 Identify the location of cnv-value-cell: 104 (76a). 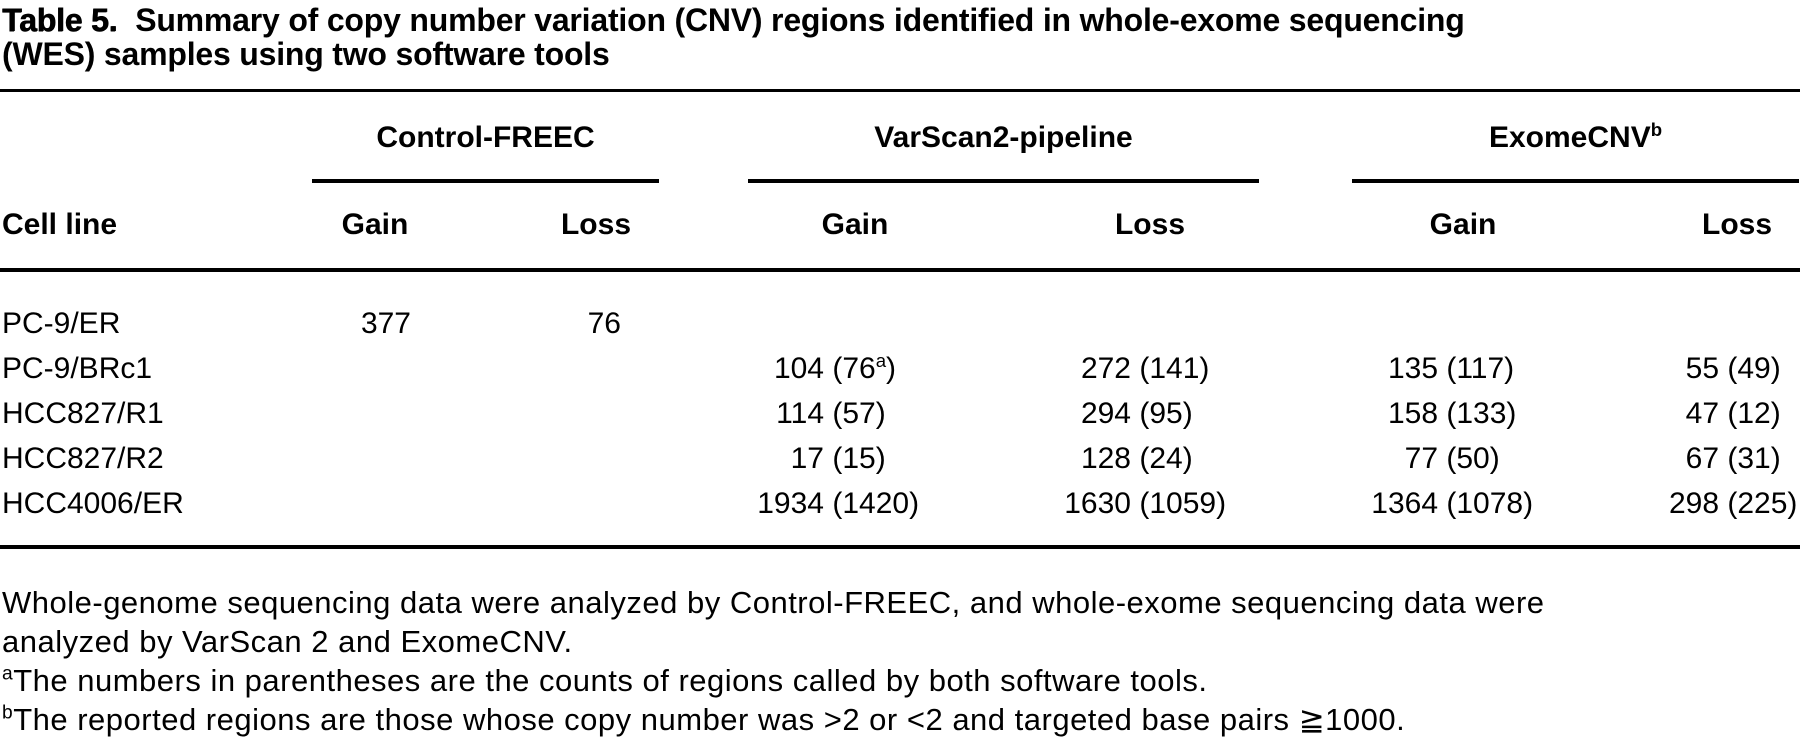
(810, 368).